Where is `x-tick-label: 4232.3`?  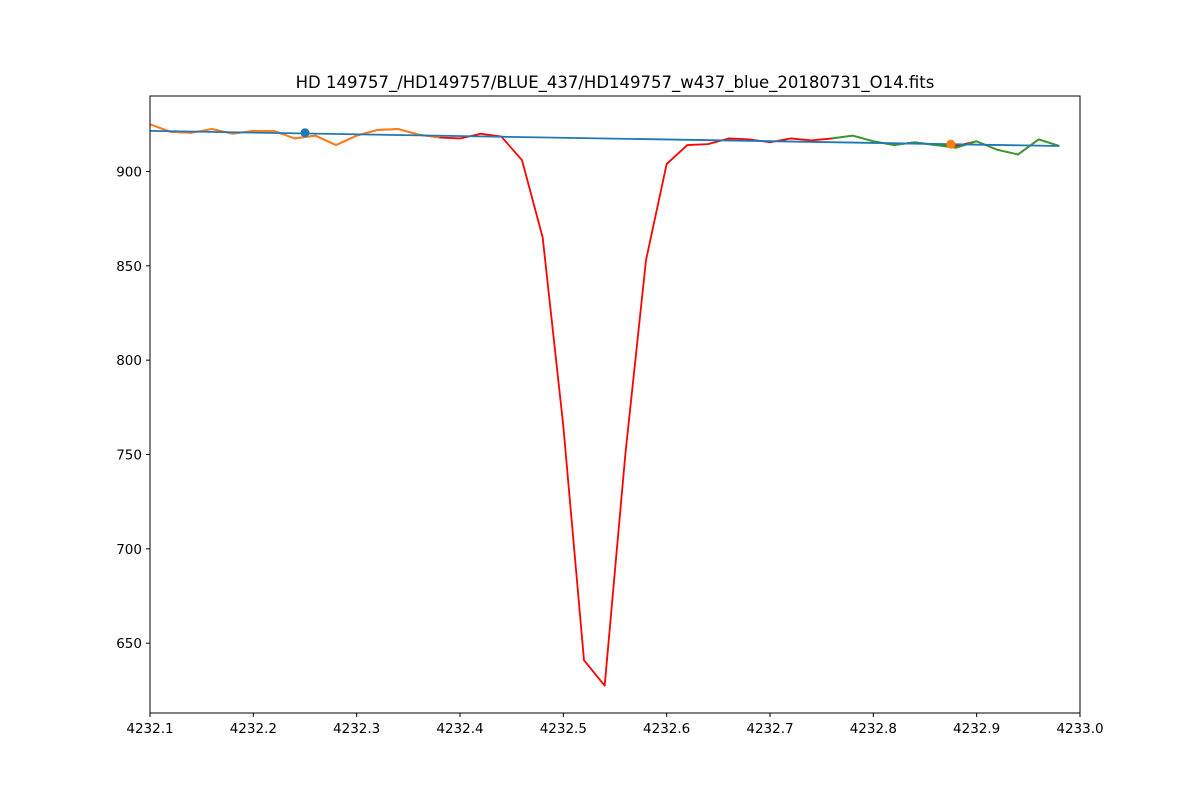
x-tick-label: 4232.3 is located at coordinates (356, 729).